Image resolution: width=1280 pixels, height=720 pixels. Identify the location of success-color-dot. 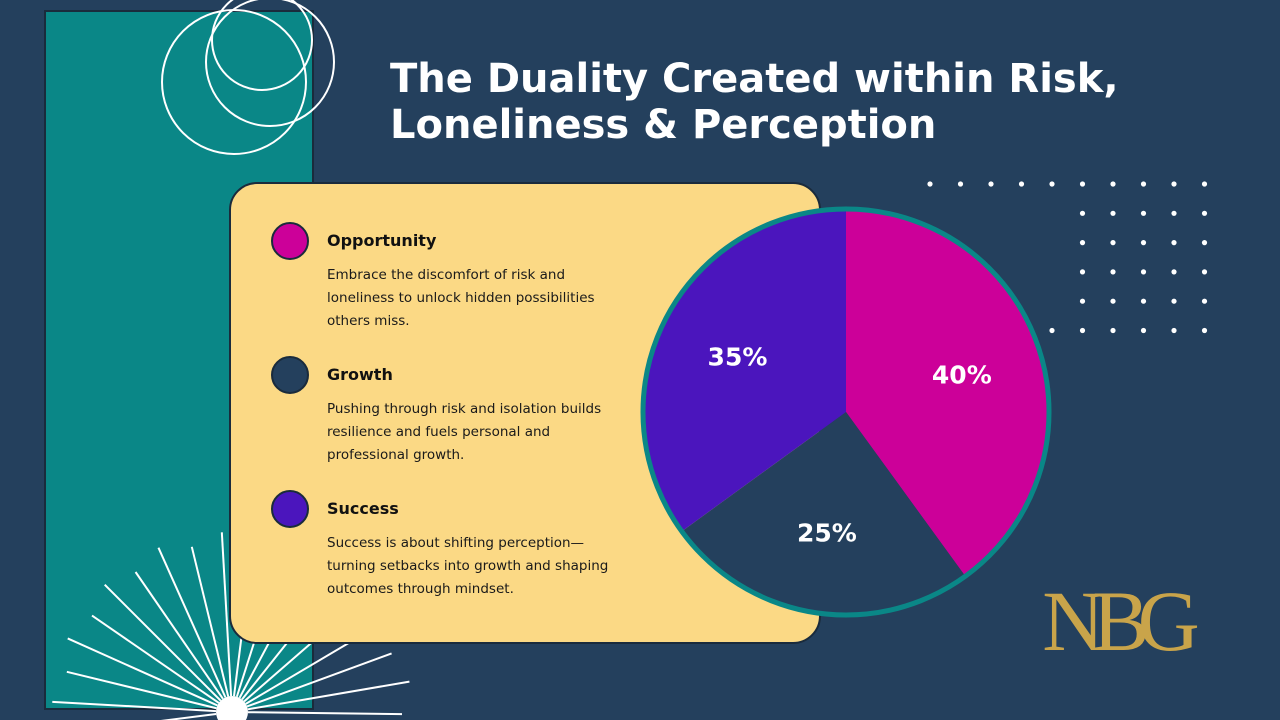
(290, 509).